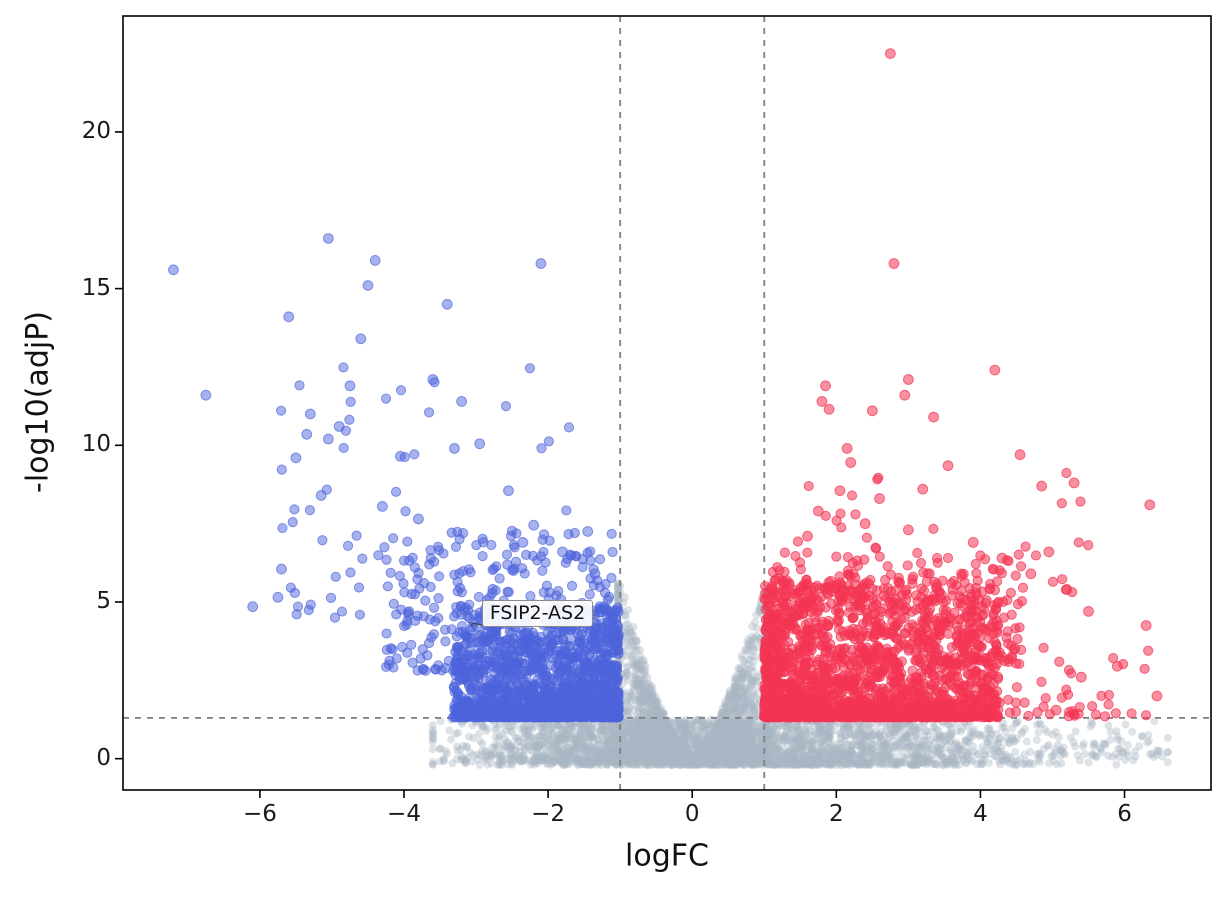  I want to click on y-tick-label: 5, so click(103, 600).